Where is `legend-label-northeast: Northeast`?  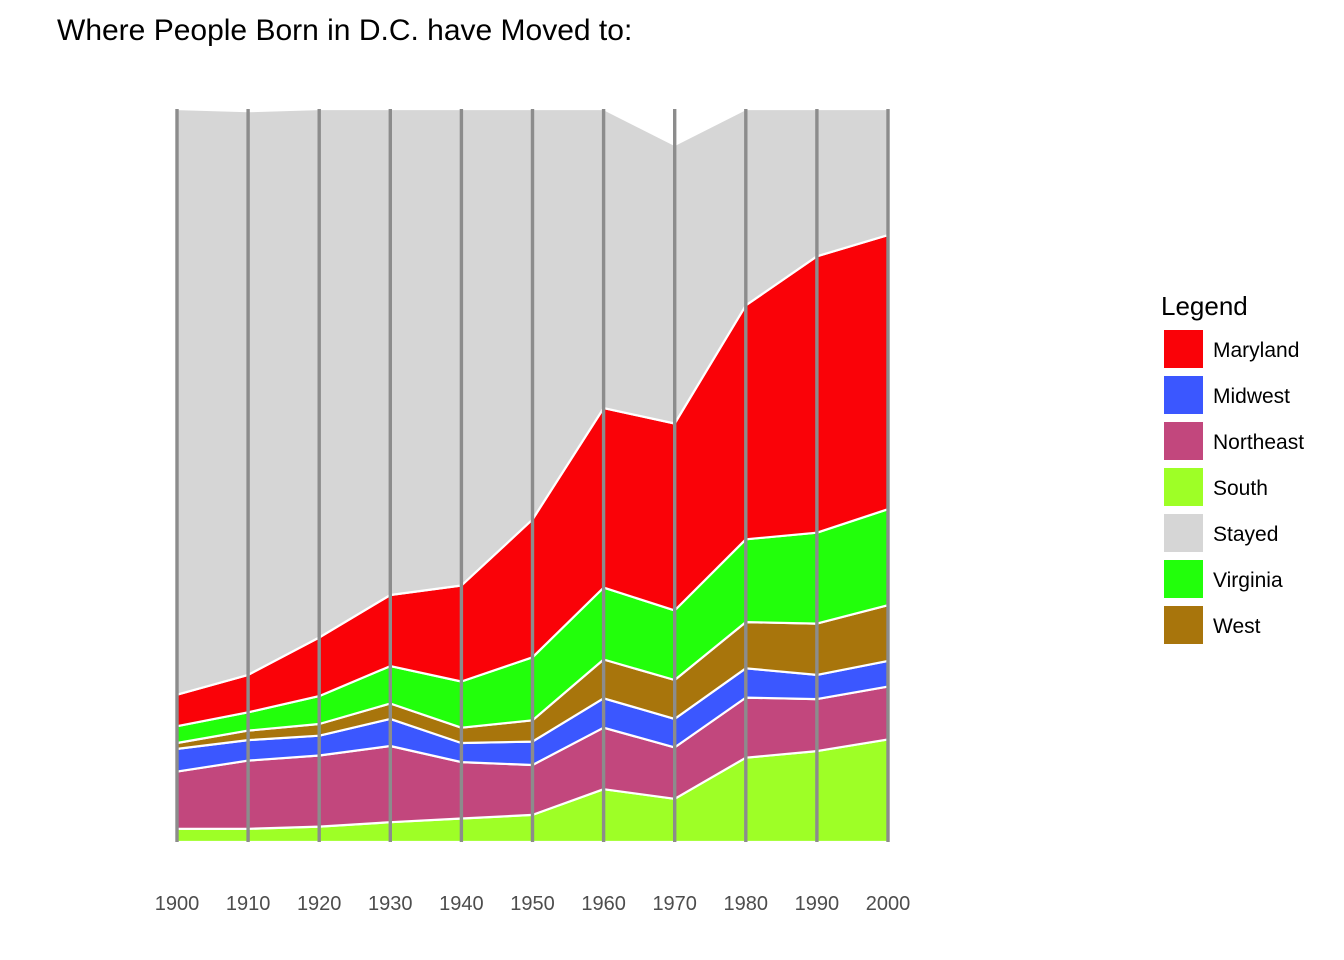 legend-label-northeast: Northeast is located at coordinates (1258, 442).